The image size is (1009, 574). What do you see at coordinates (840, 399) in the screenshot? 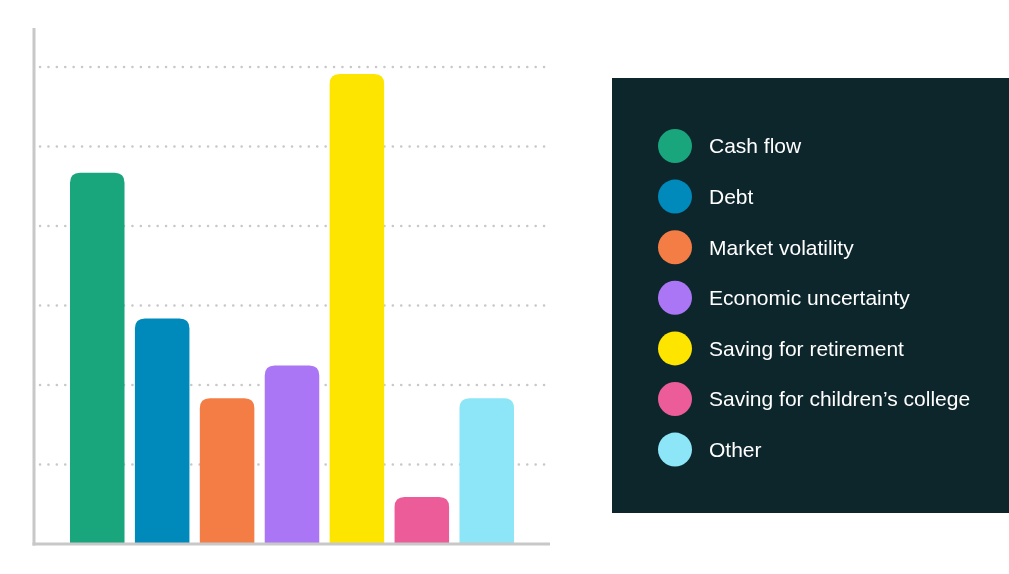
I see `legend-label: Saving for children’s college` at bounding box center [840, 399].